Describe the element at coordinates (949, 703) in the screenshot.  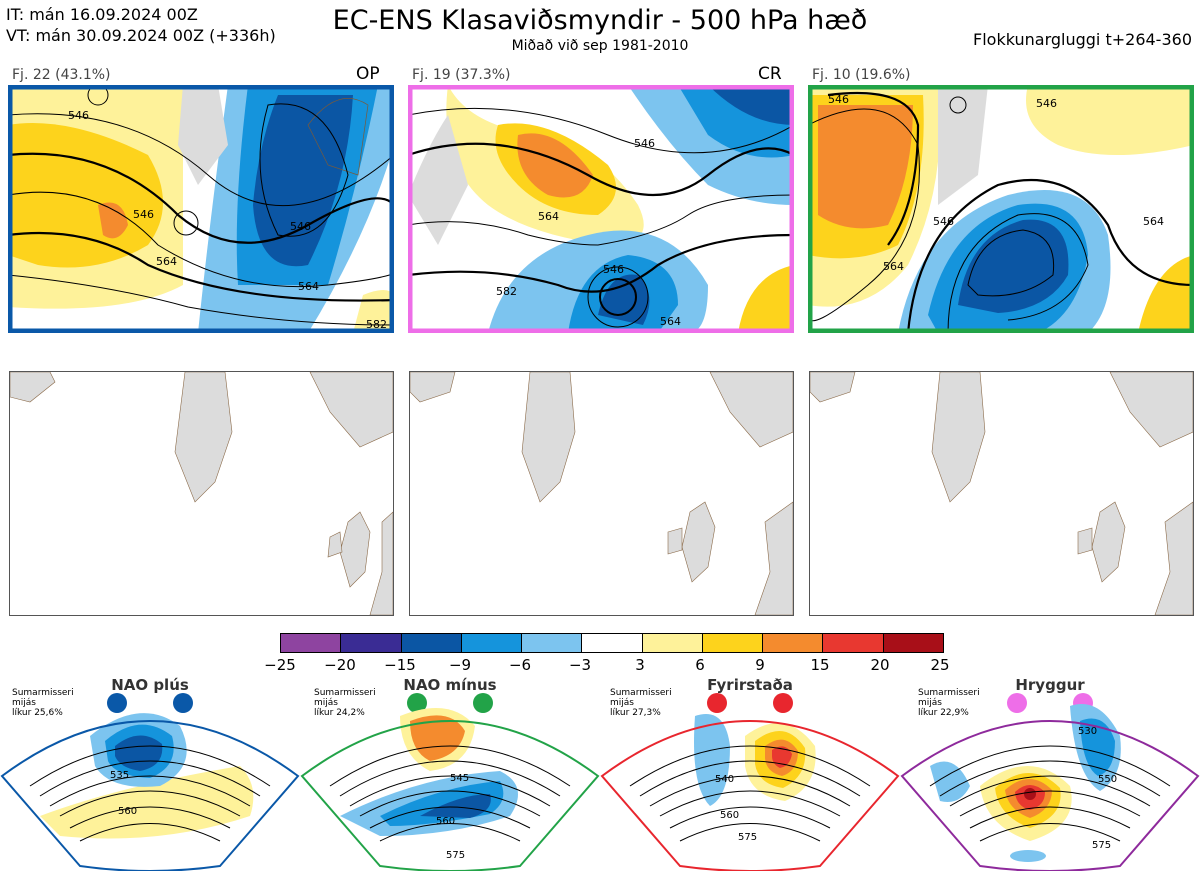
I see `regime-info: Sumarmisseri mijás líkur 22,9%` at that location.